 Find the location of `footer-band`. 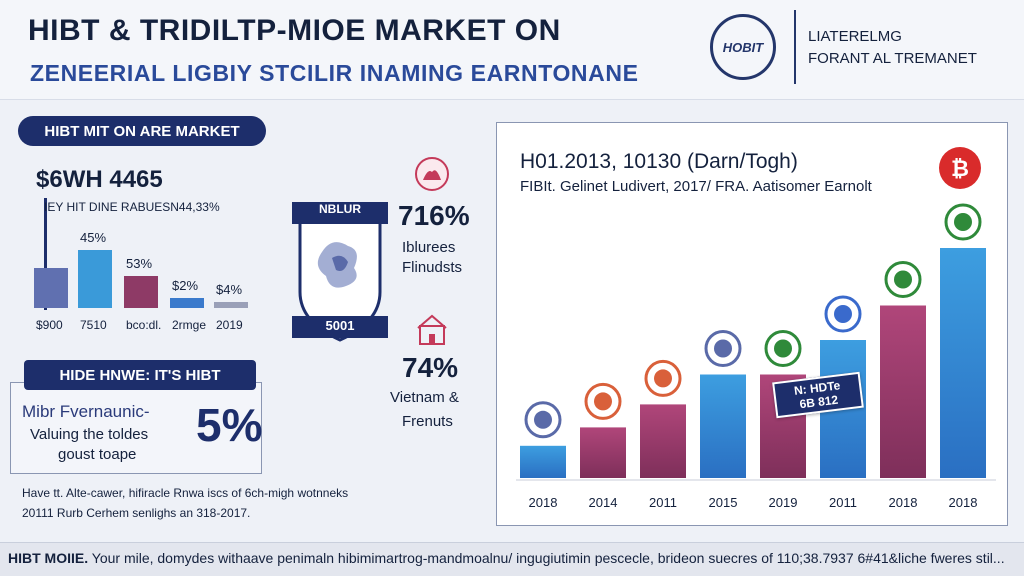

footer-band is located at coordinates (512, 559).